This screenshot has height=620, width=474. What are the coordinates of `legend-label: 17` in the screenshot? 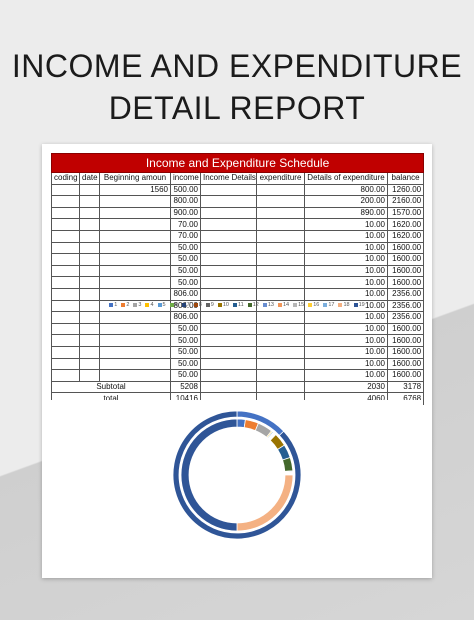 It's located at (331, 305).